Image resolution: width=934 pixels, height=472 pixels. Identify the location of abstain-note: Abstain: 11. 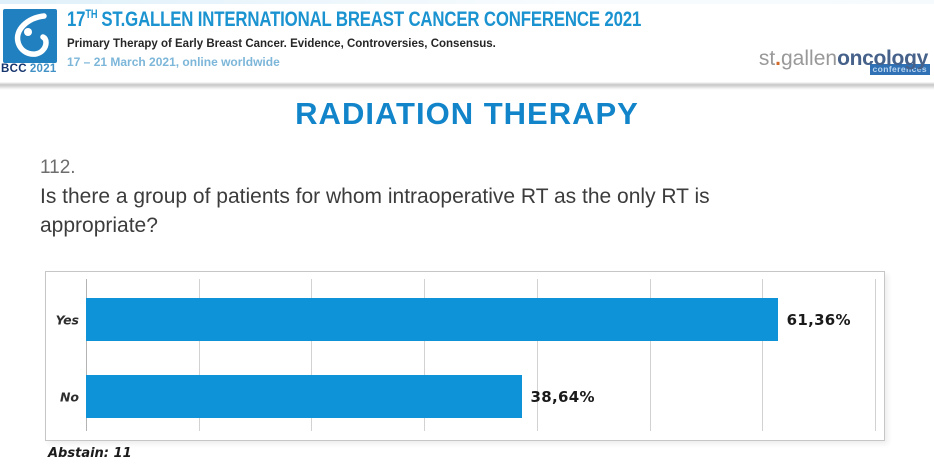
(90, 453).